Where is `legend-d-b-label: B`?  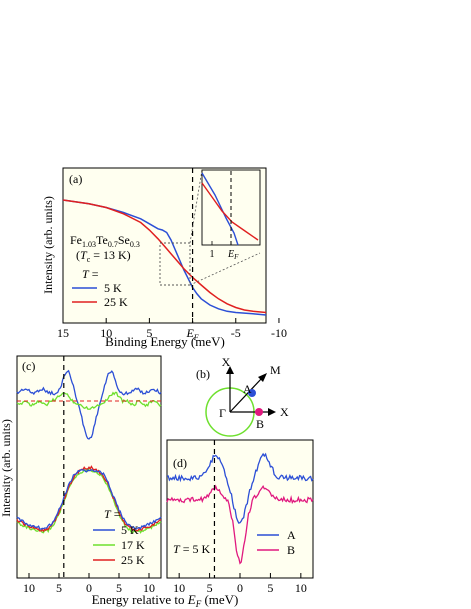 legend-d-b-label: B is located at coordinates (291, 550).